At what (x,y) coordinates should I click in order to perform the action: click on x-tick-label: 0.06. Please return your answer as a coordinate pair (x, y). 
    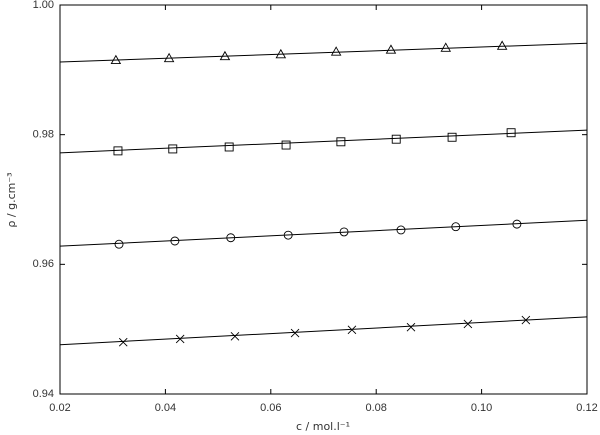
    Looking at the image, I should click on (270, 408).